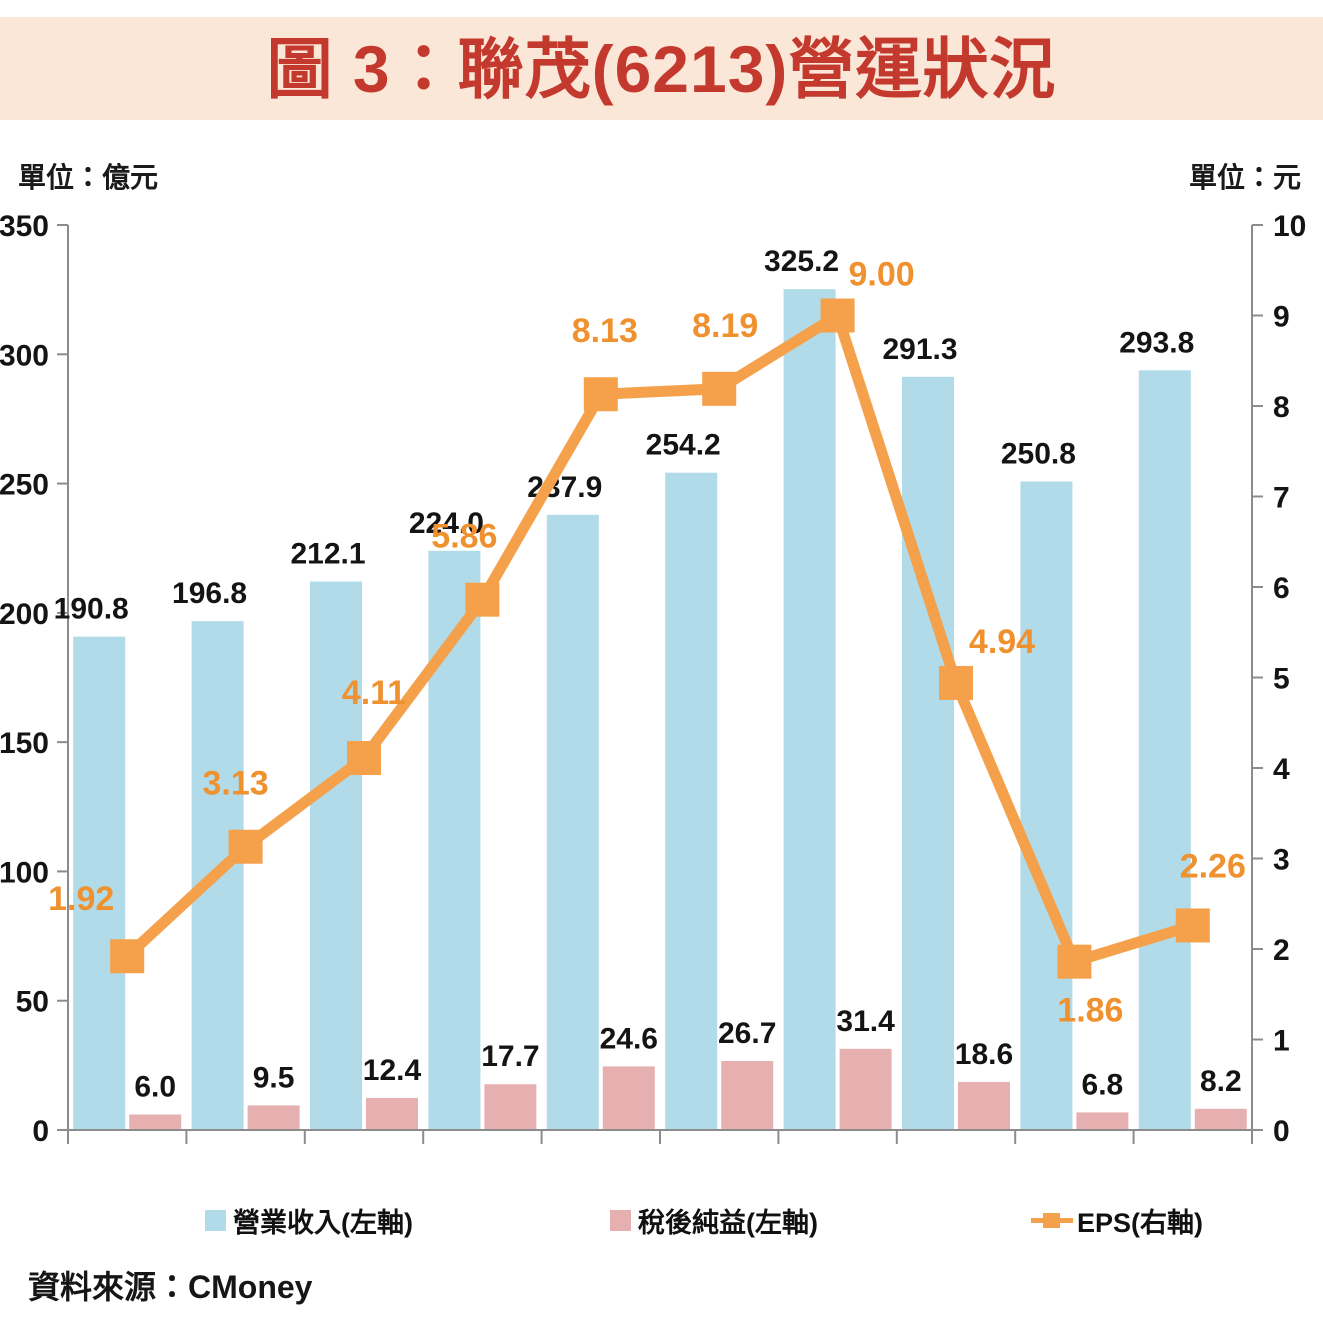 The height and width of the screenshot is (1323, 1323). What do you see at coordinates (1139, 1222) in the screenshot?
I see `legend-label-eps: EPS(右軸)` at bounding box center [1139, 1222].